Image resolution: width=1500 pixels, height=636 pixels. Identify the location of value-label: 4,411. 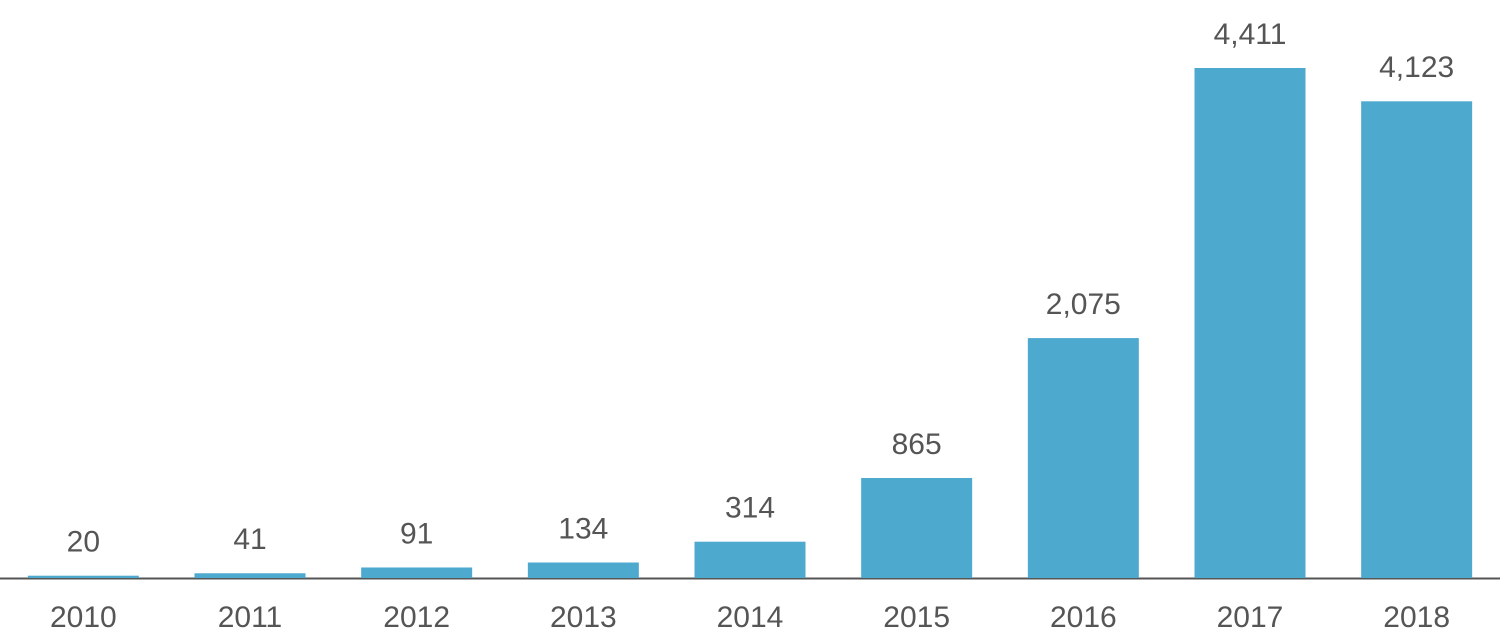
(1250, 34).